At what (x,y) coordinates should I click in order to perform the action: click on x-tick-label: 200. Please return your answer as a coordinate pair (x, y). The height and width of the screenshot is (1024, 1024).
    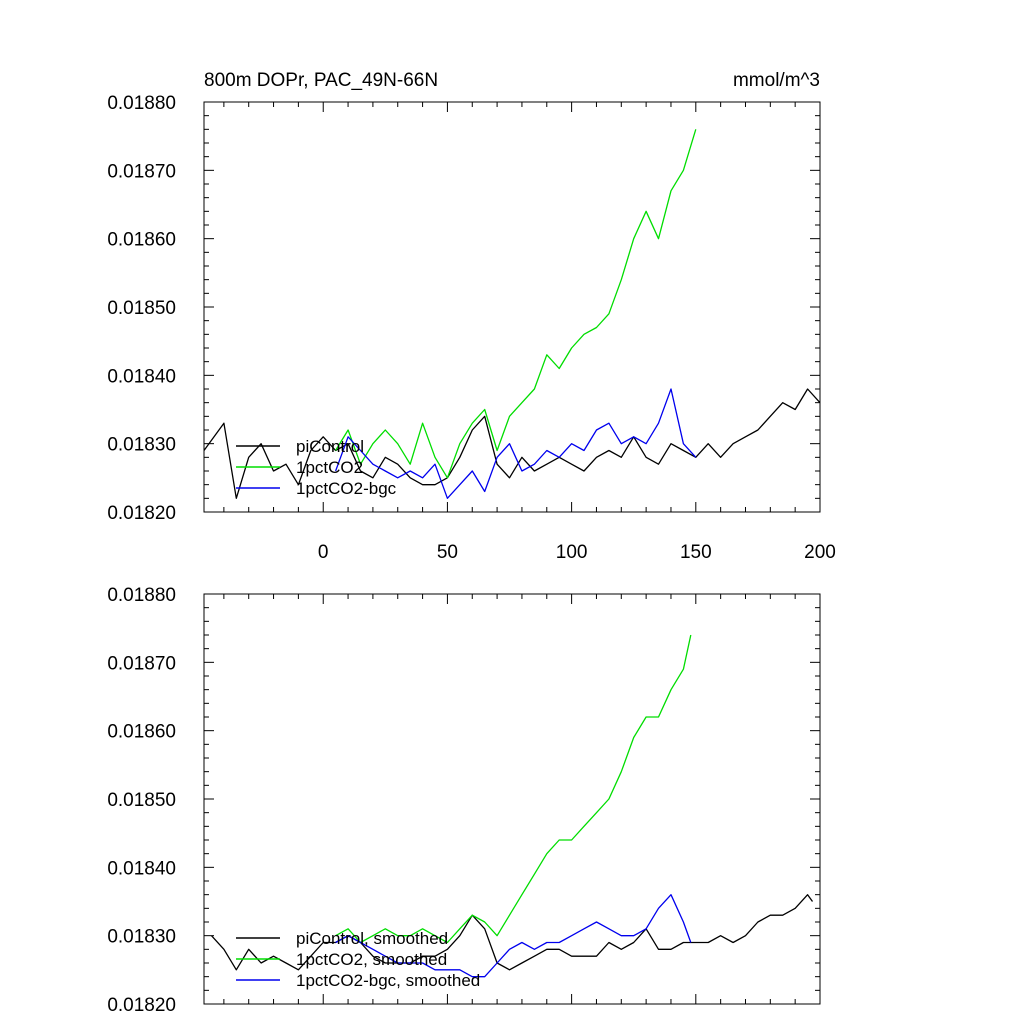
    Looking at the image, I should click on (820, 552).